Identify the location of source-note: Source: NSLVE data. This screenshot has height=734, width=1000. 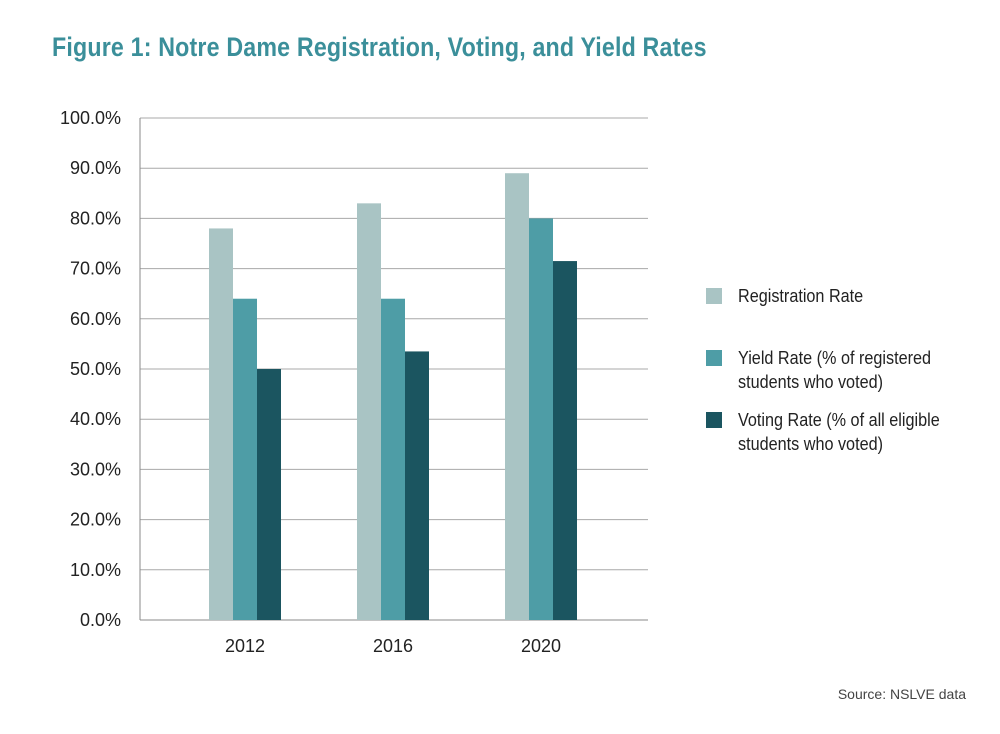
(901, 694).